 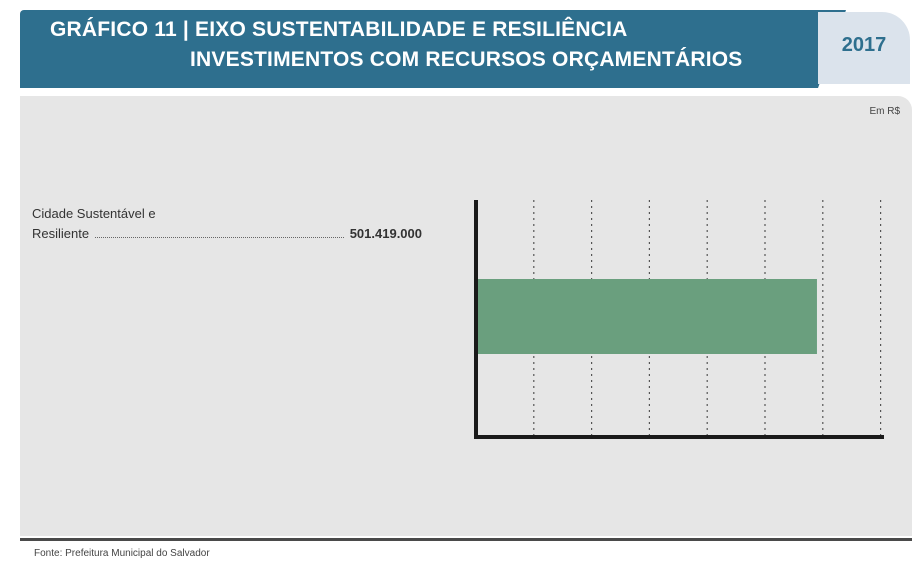 What do you see at coordinates (219, 231) in the screenshot?
I see `leader-dots` at bounding box center [219, 231].